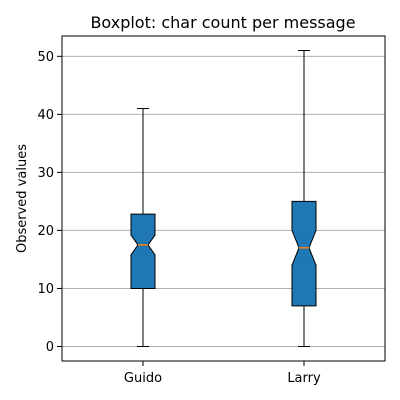  Describe the element at coordinates (45, 173) in the screenshot. I see `y-tick-label-30: 30` at that location.